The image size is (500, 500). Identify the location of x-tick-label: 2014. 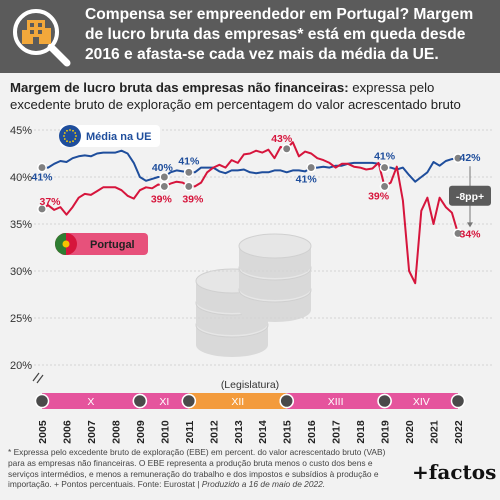
(263, 432).